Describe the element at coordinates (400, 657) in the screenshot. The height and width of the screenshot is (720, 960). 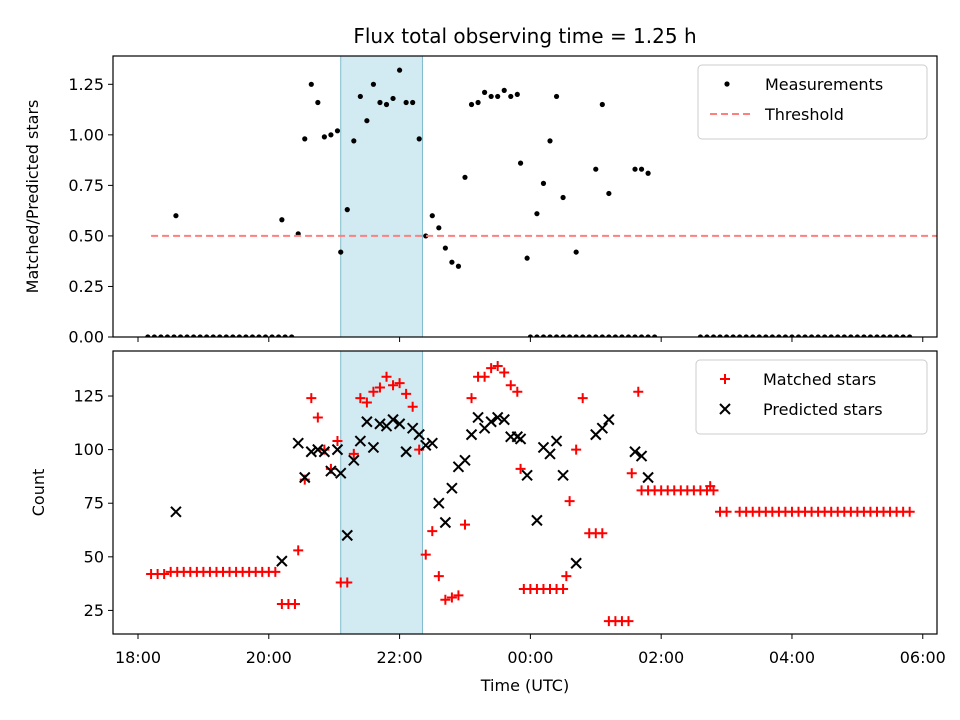
I see `bottom-x-tick-label: 22:00` at that location.